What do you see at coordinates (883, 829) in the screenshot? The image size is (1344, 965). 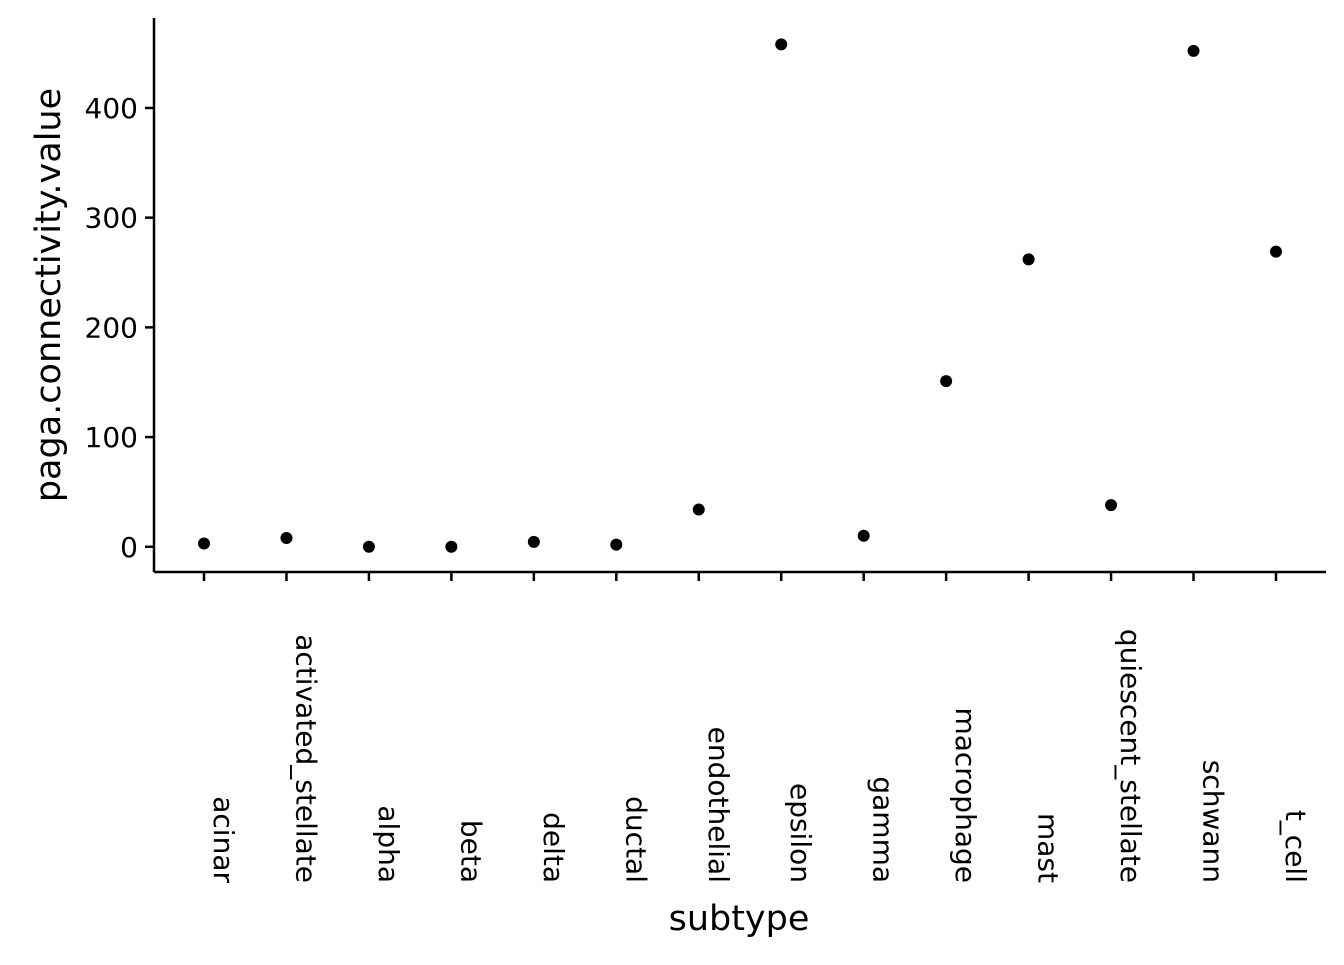 I see `x-tick-label-gamma: gamma` at bounding box center [883, 829].